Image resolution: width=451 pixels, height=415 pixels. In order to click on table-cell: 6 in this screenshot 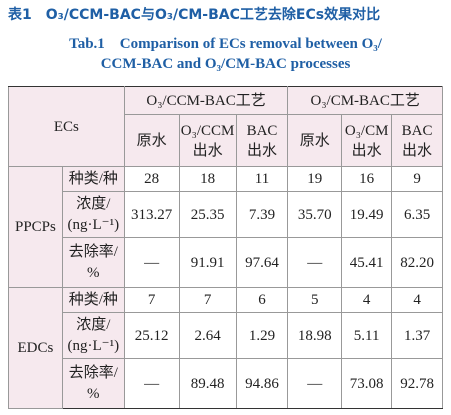, I will do `click(262, 300)`.